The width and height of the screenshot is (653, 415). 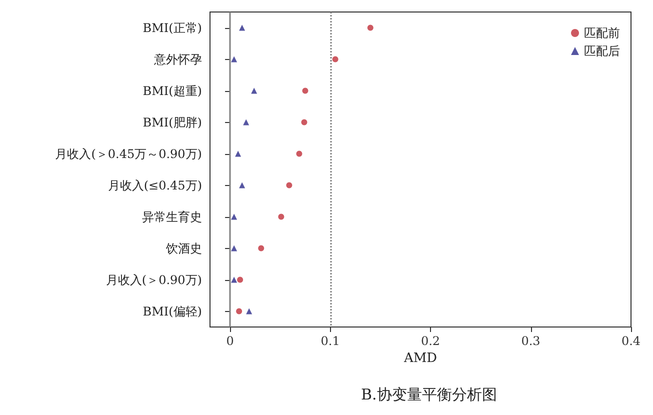 What do you see at coordinates (530, 341) in the screenshot?
I see `x-tick-label: 0.3` at bounding box center [530, 341].